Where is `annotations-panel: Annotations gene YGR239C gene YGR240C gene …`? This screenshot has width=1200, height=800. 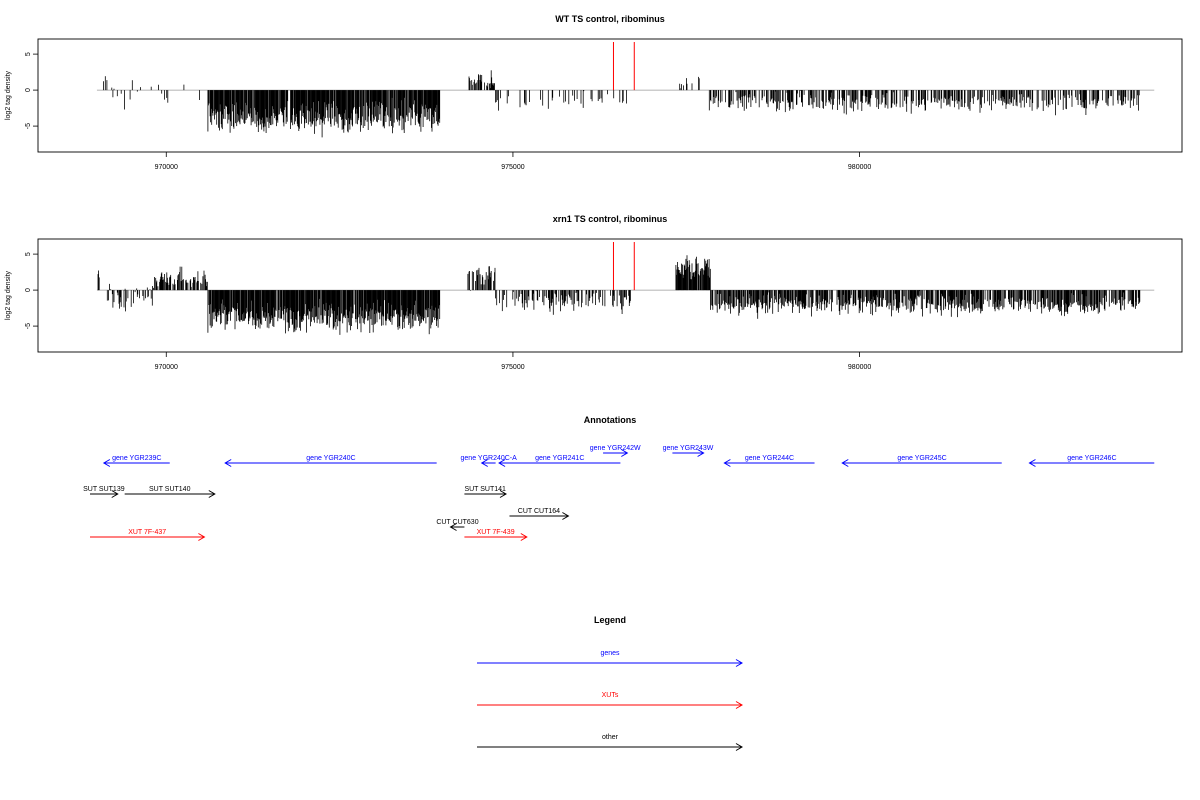
annotations-panel: Annotations gene YGR239C gene YGR240C gene … is located at coordinates (619, 478).